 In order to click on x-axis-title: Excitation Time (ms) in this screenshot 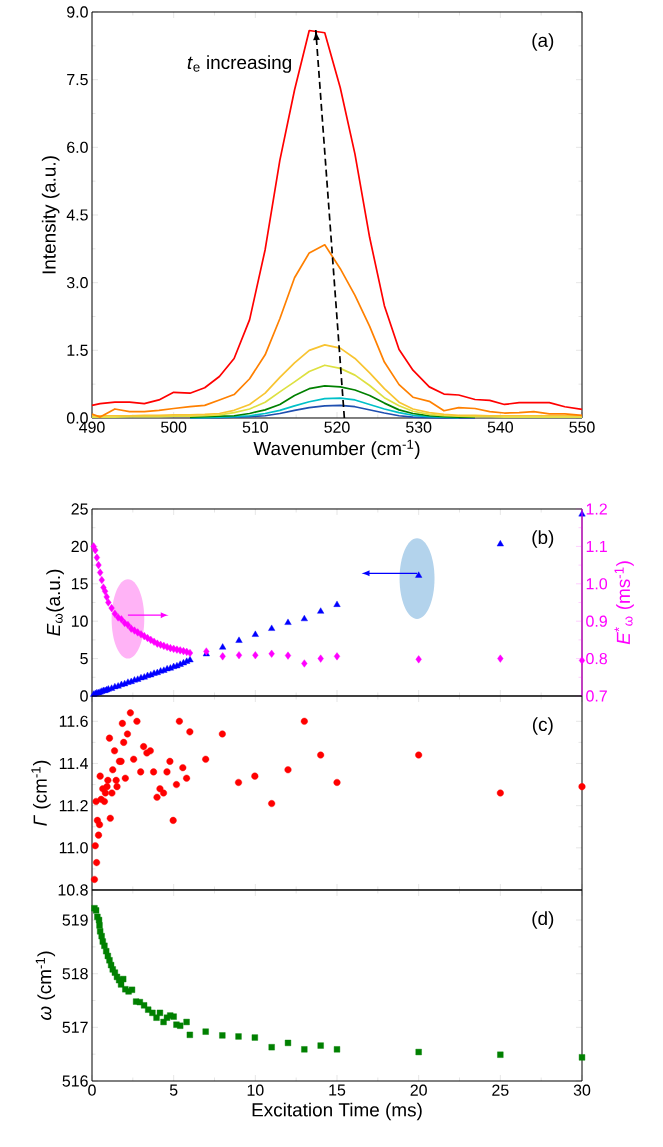, I will do `click(337, 1111)`.